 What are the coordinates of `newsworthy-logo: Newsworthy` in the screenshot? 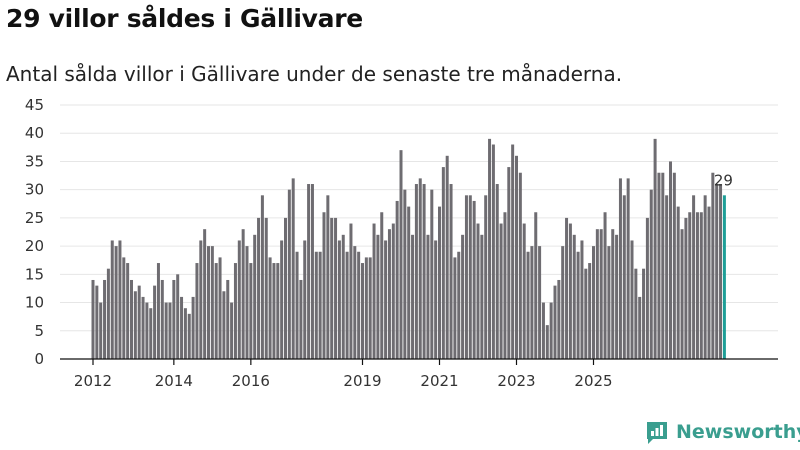 It's located at (722, 432).